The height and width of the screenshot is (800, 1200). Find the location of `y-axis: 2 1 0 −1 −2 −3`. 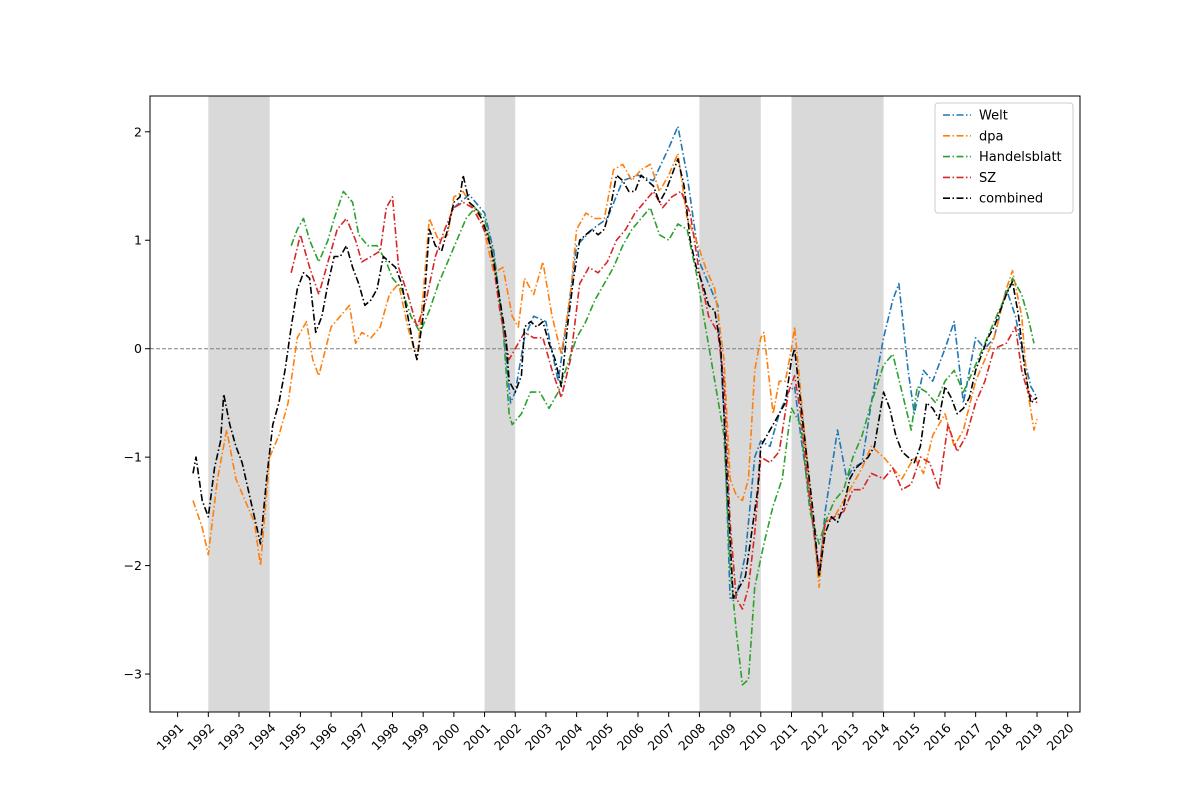

y-axis: 2 1 0 −1 −2 −3 is located at coordinates (137, 403).